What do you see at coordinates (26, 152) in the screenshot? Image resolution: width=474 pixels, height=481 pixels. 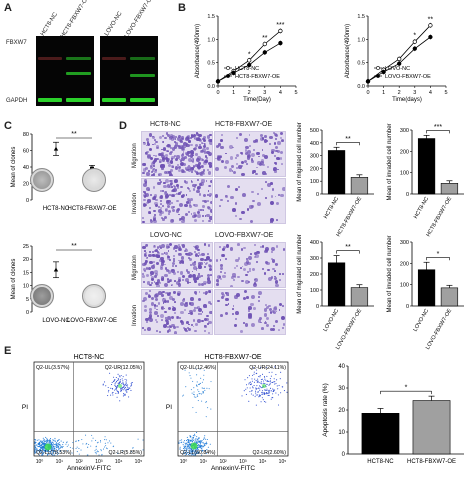 I see `y-tick-label: 60` at bounding box center [26, 152].